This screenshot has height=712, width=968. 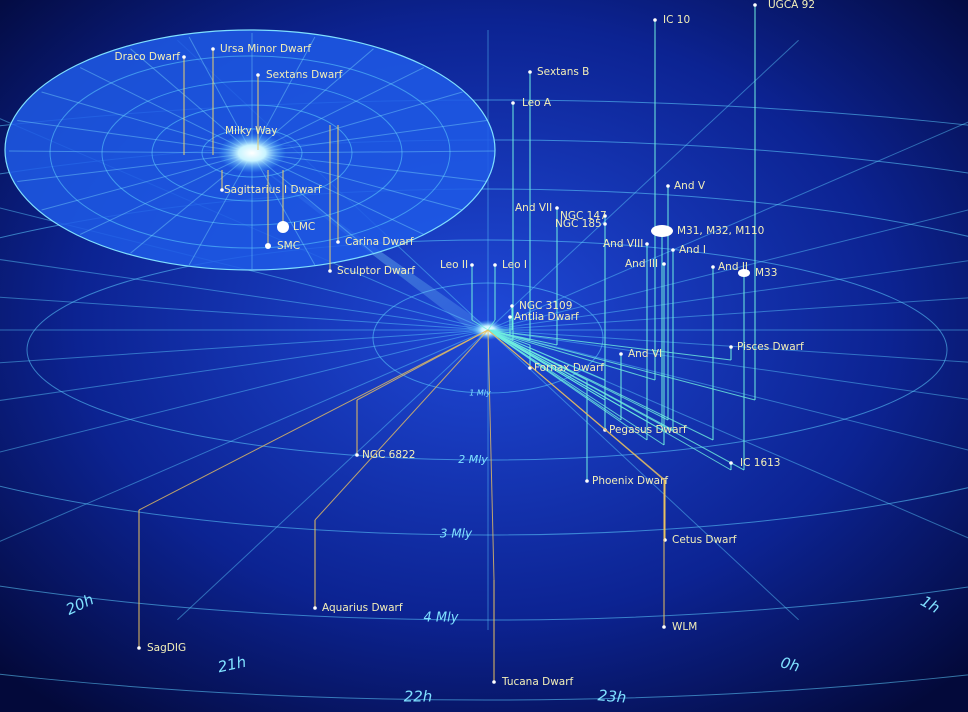 What do you see at coordinates (514, 265) in the screenshot?
I see `galaxy-label: Leo I` at bounding box center [514, 265].